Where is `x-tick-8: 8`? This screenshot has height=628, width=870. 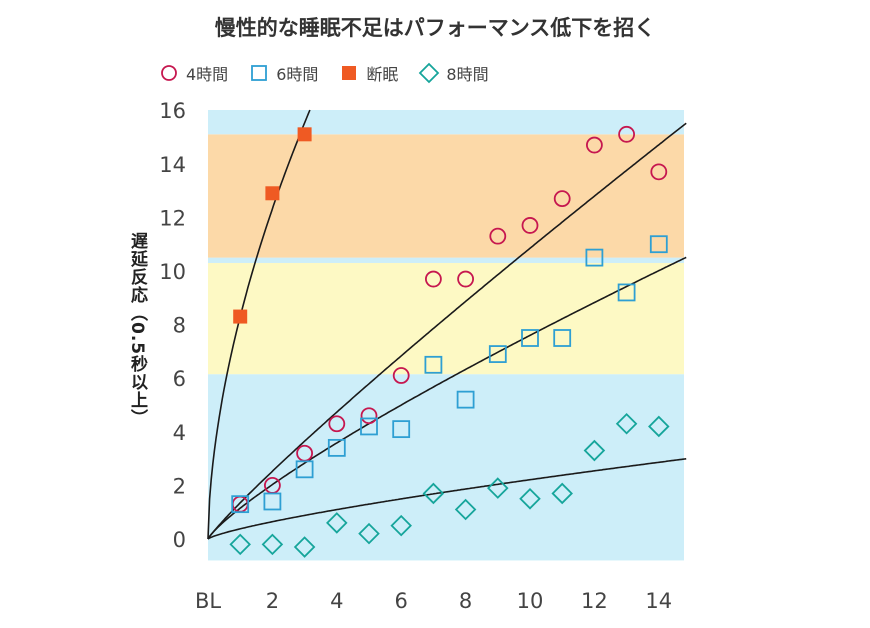
x-tick-8: 8 is located at coordinates (465, 601).